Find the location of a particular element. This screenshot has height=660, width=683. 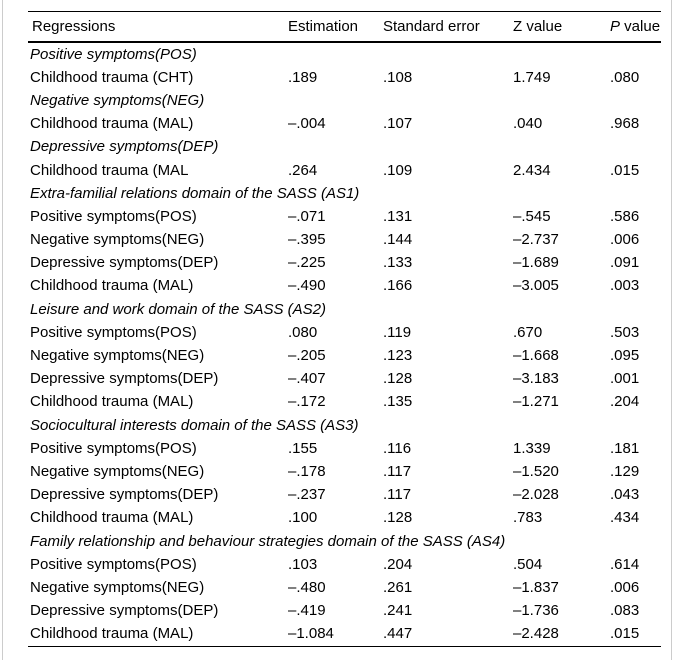

cell-estimation: –.407 is located at coordinates (307, 379).